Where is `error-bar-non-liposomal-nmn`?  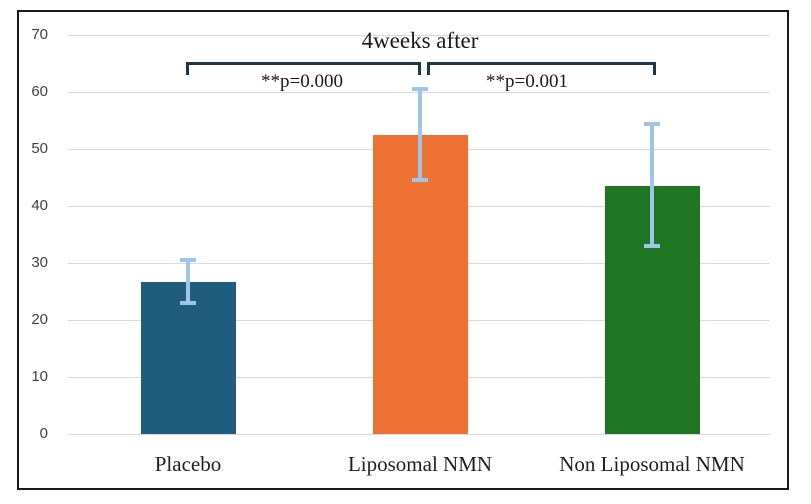 error-bar-non-liposomal-nmn is located at coordinates (652, 185).